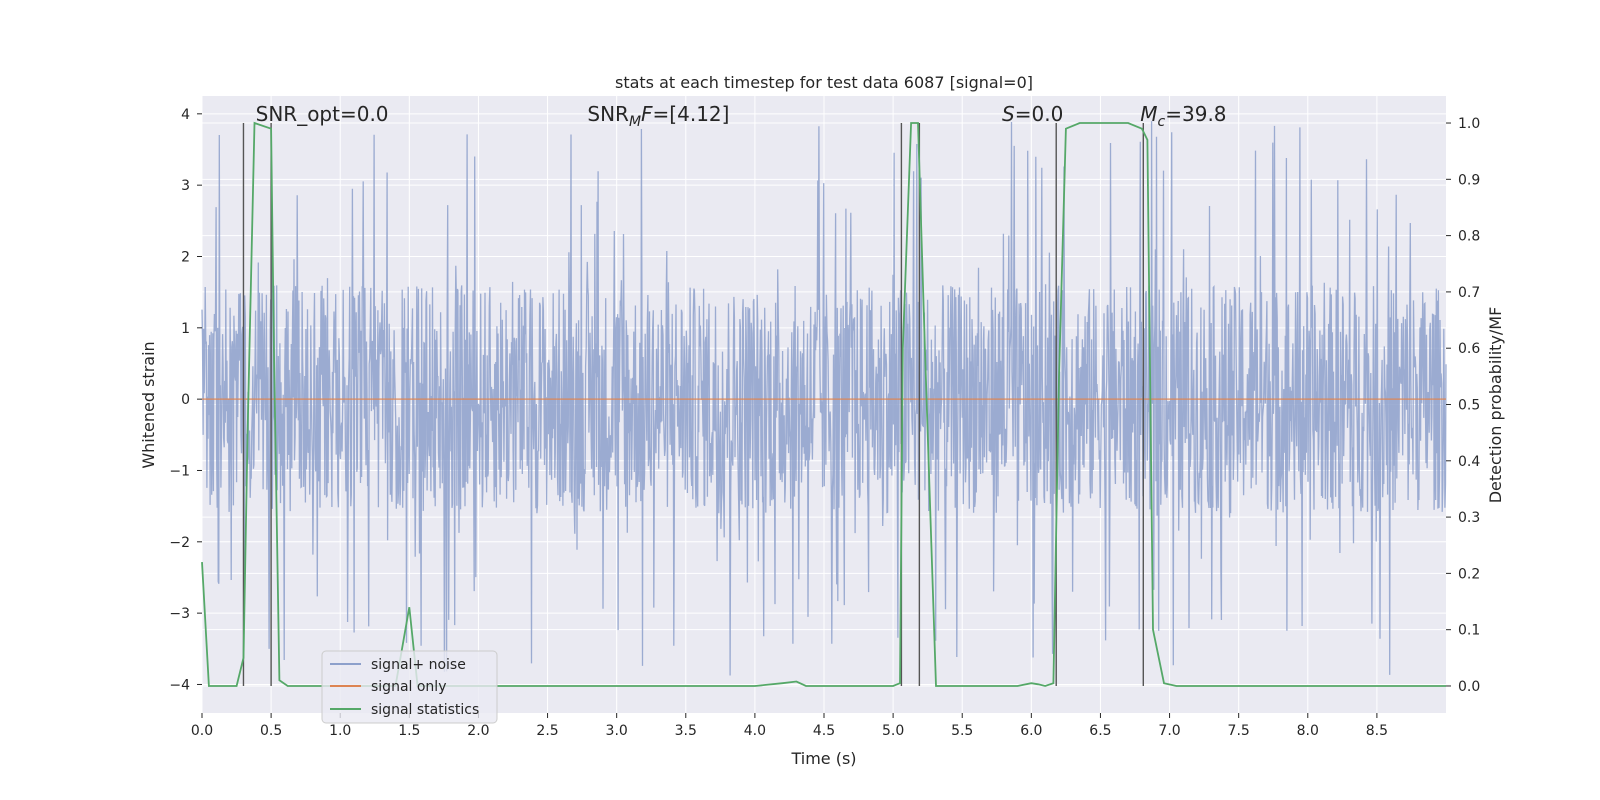 The height and width of the screenshot is (800, 1600). I want to click on y2-tick-label-10: 0.0, so click(1469, 687).